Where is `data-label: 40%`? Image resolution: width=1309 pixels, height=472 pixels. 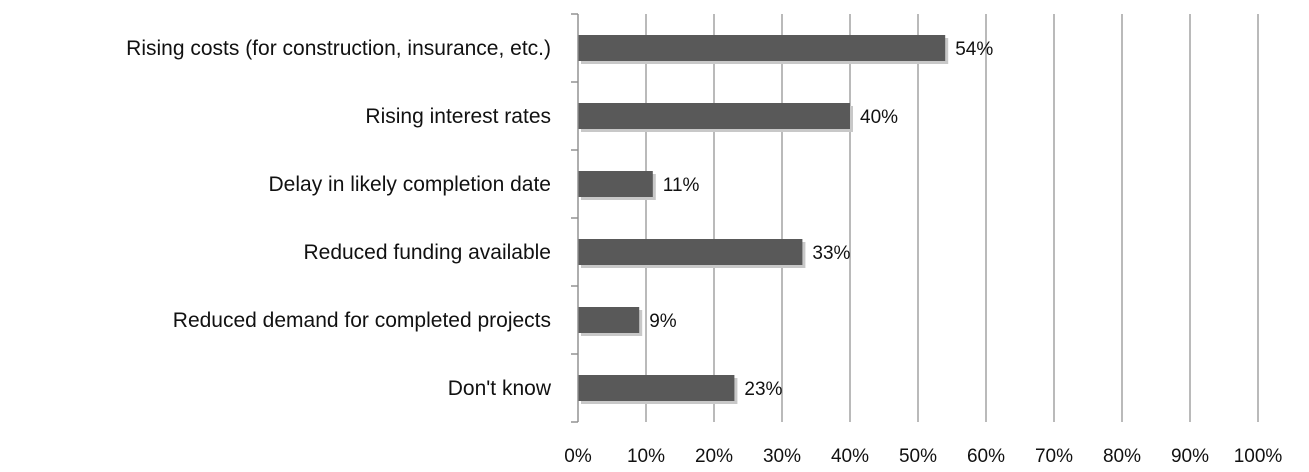 data-label: 40% is located at coordinates (879, 117).